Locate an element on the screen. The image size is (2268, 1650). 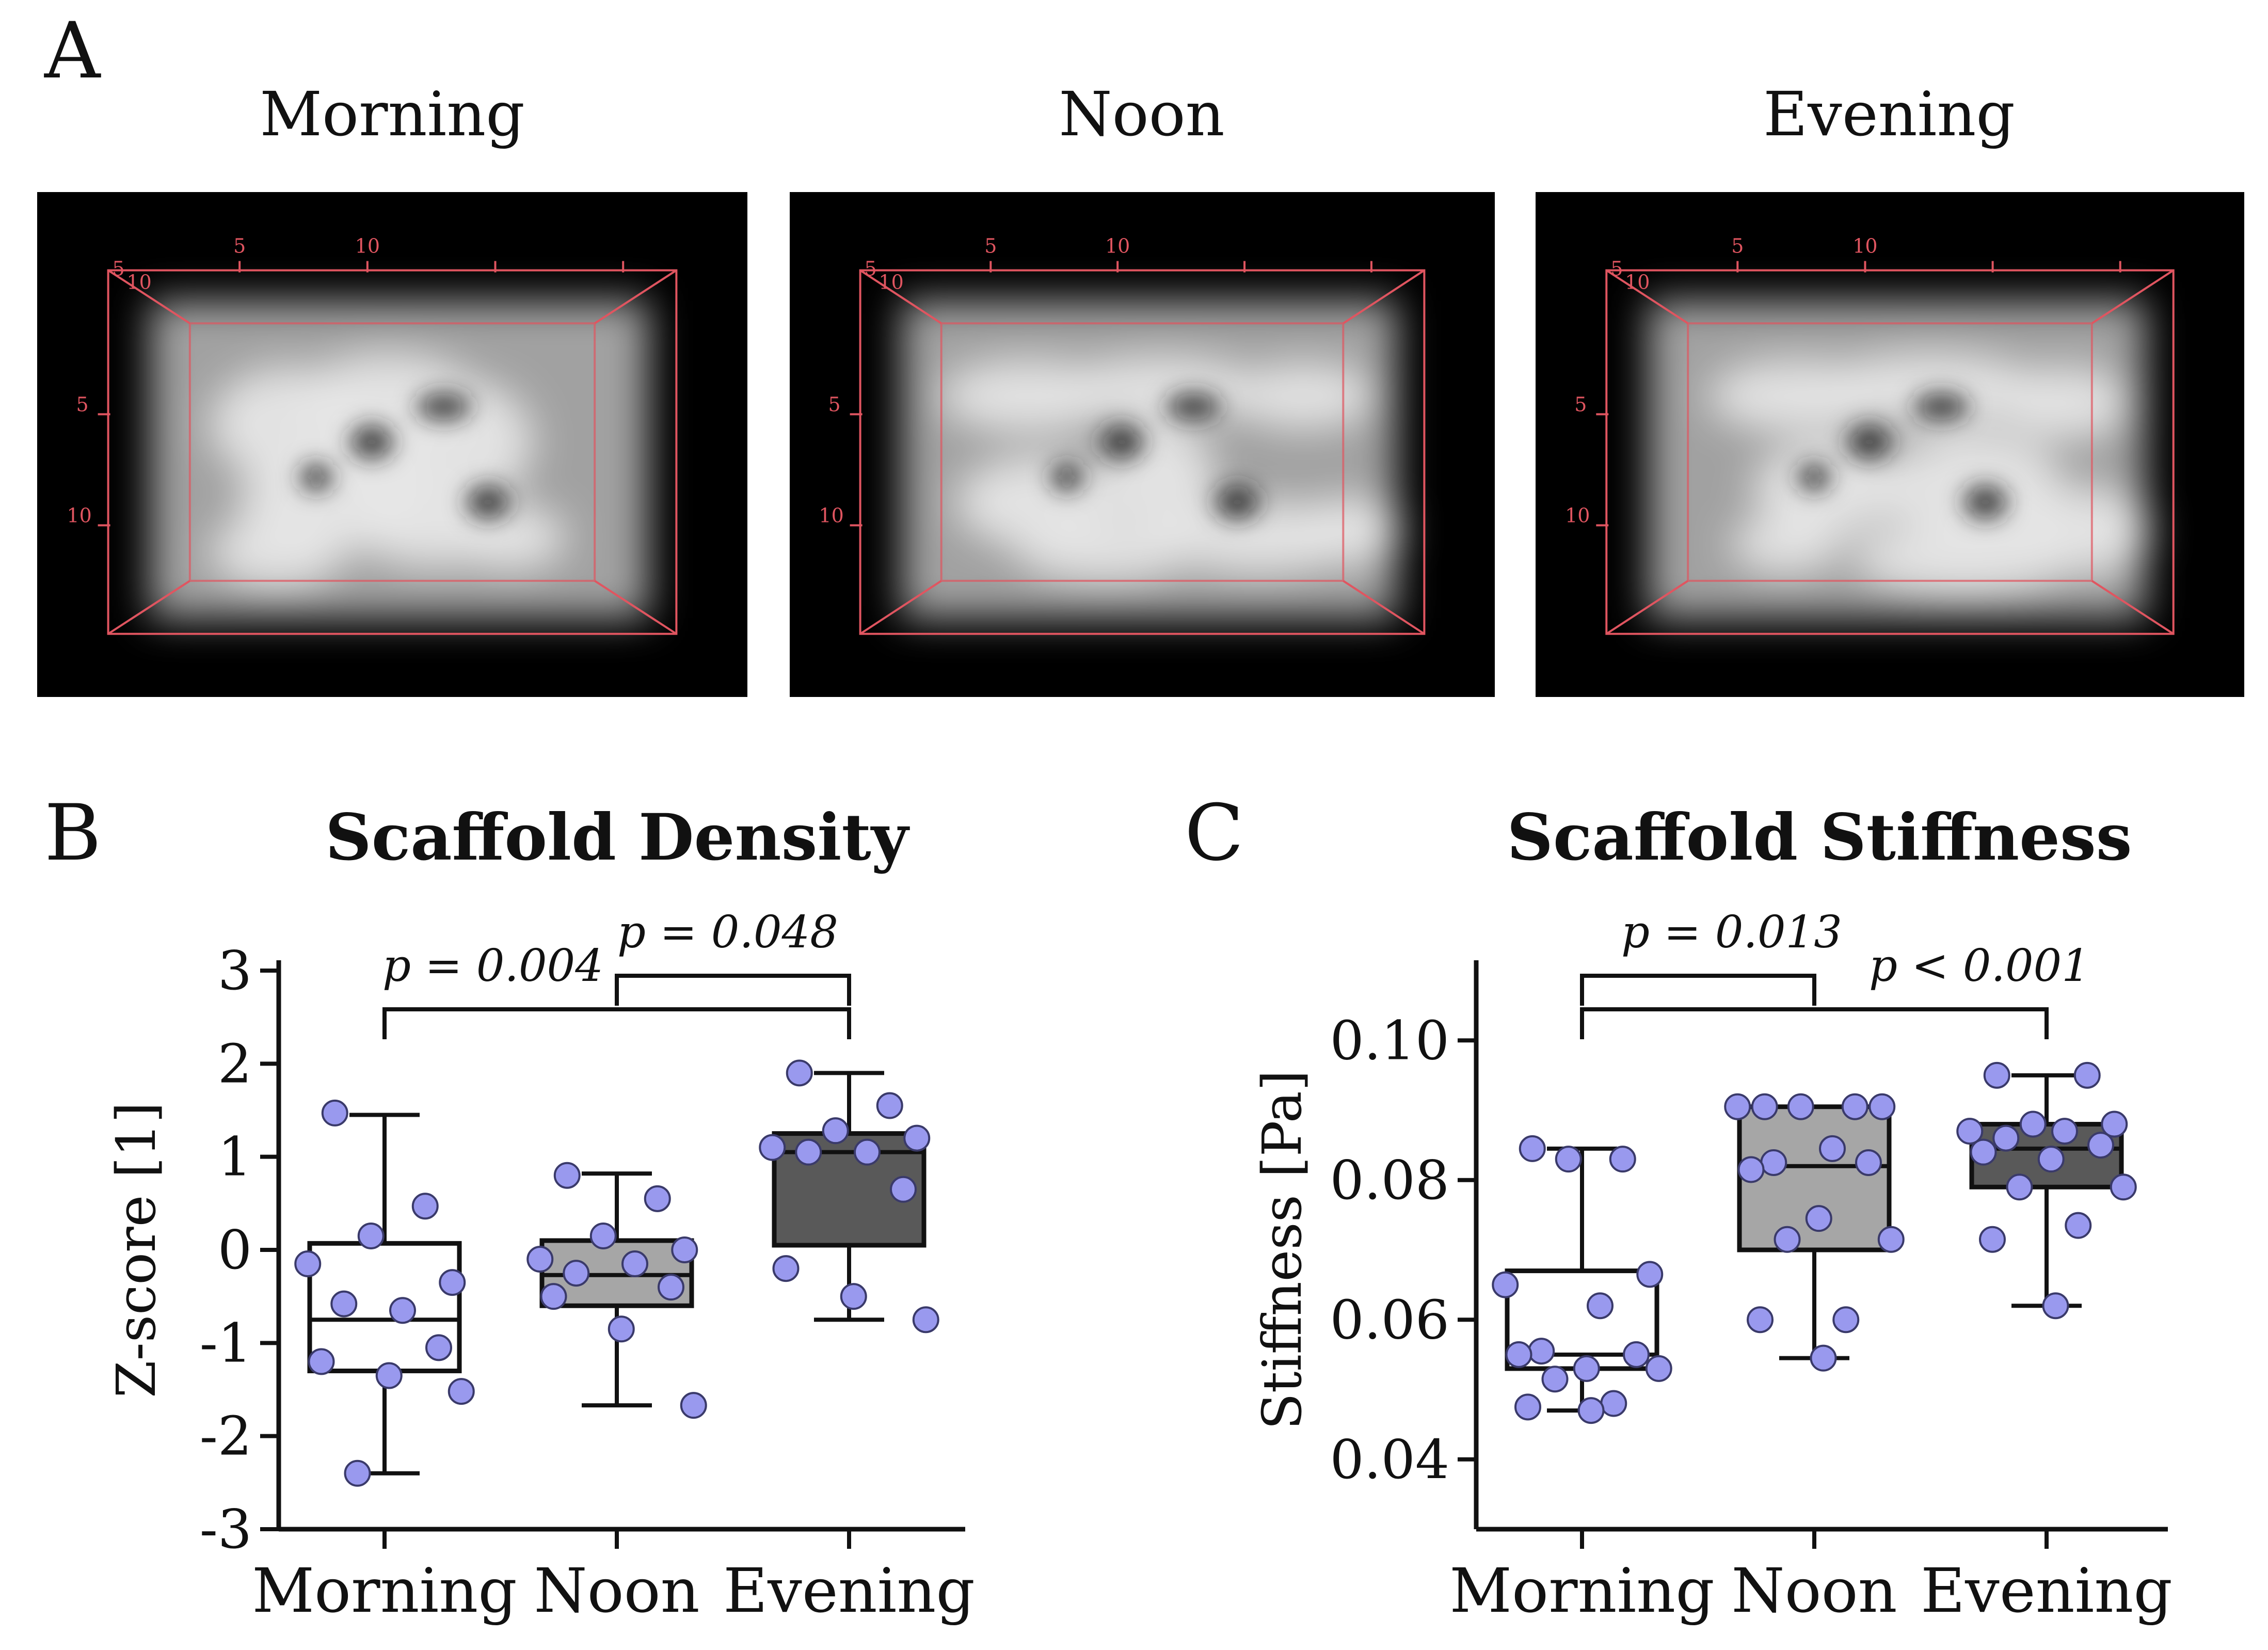
significance-bracket: p = 0.004 is located at coordinates (617, 989).